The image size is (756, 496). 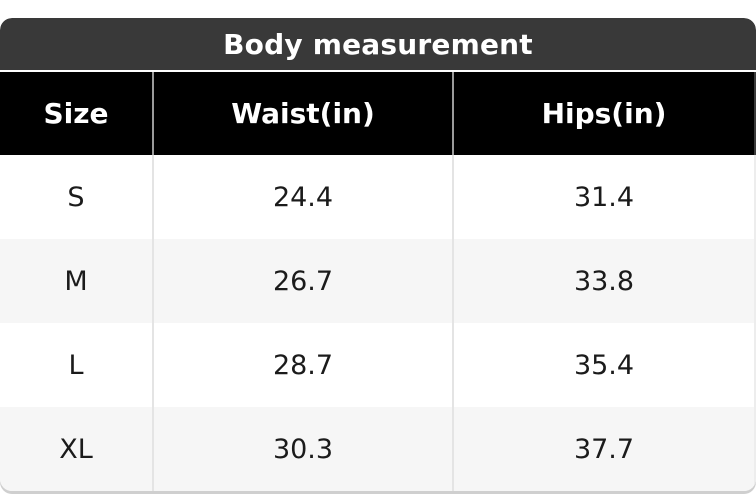 I want to click on cell-size: L, so click(x=77, y=365).